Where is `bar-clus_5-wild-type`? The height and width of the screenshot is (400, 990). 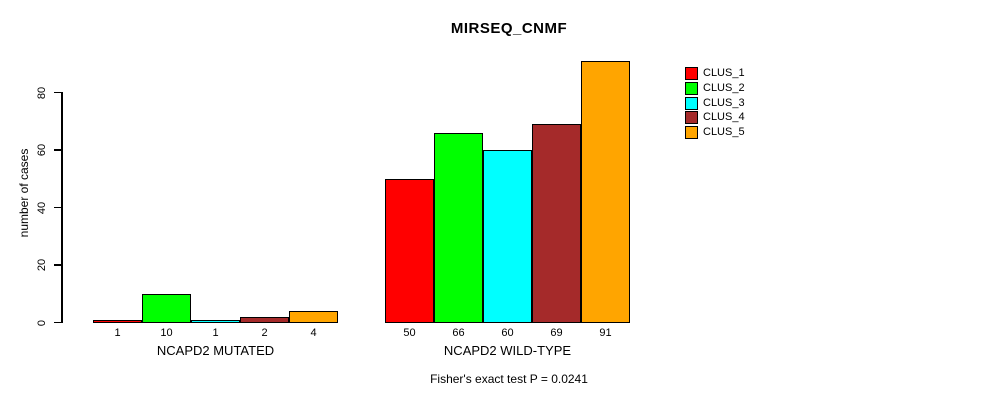
bar-clus_5-wild-type is located at coordinates (605, 191).